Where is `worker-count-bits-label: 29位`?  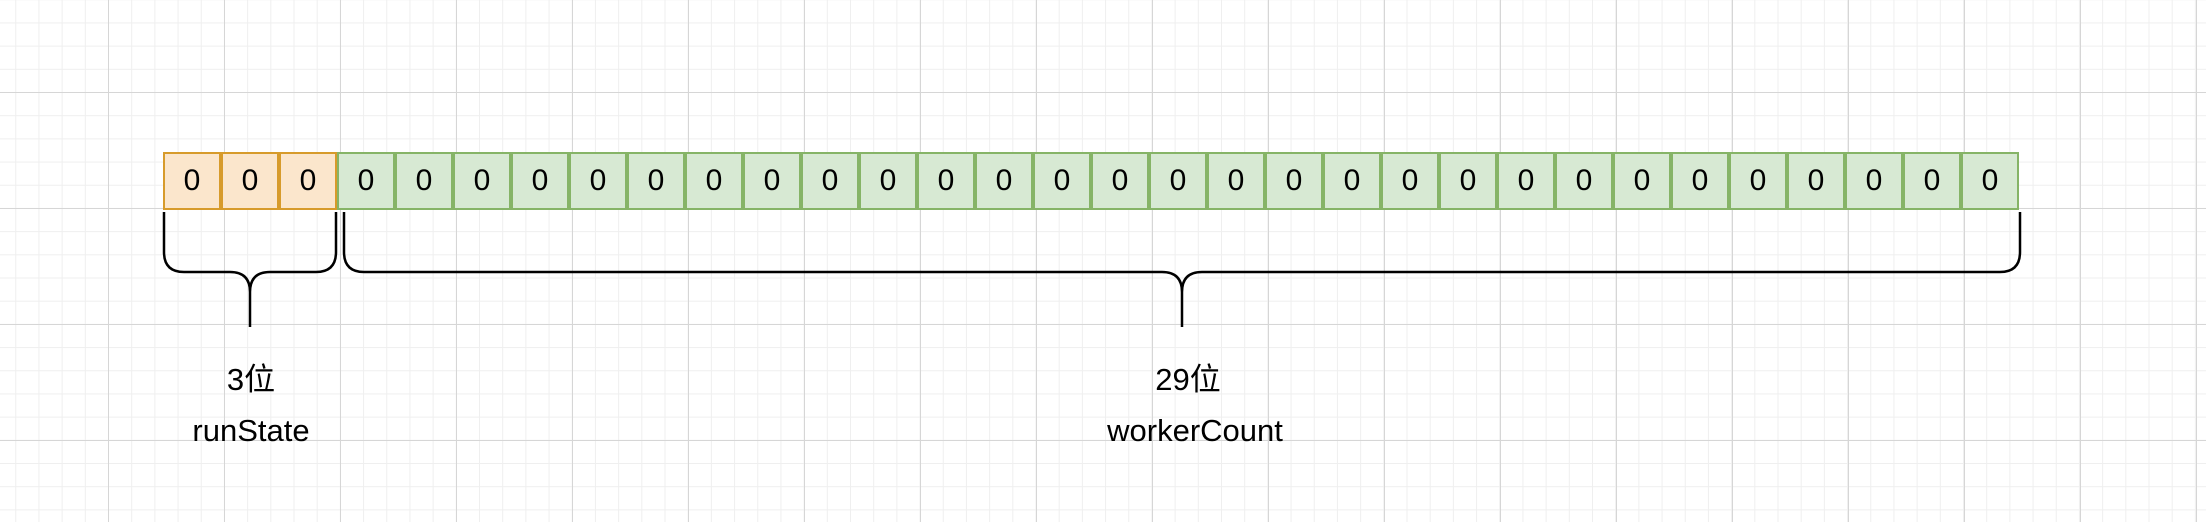 worker-count-bits-label: 29位 is located at coordinates (1188, 379).